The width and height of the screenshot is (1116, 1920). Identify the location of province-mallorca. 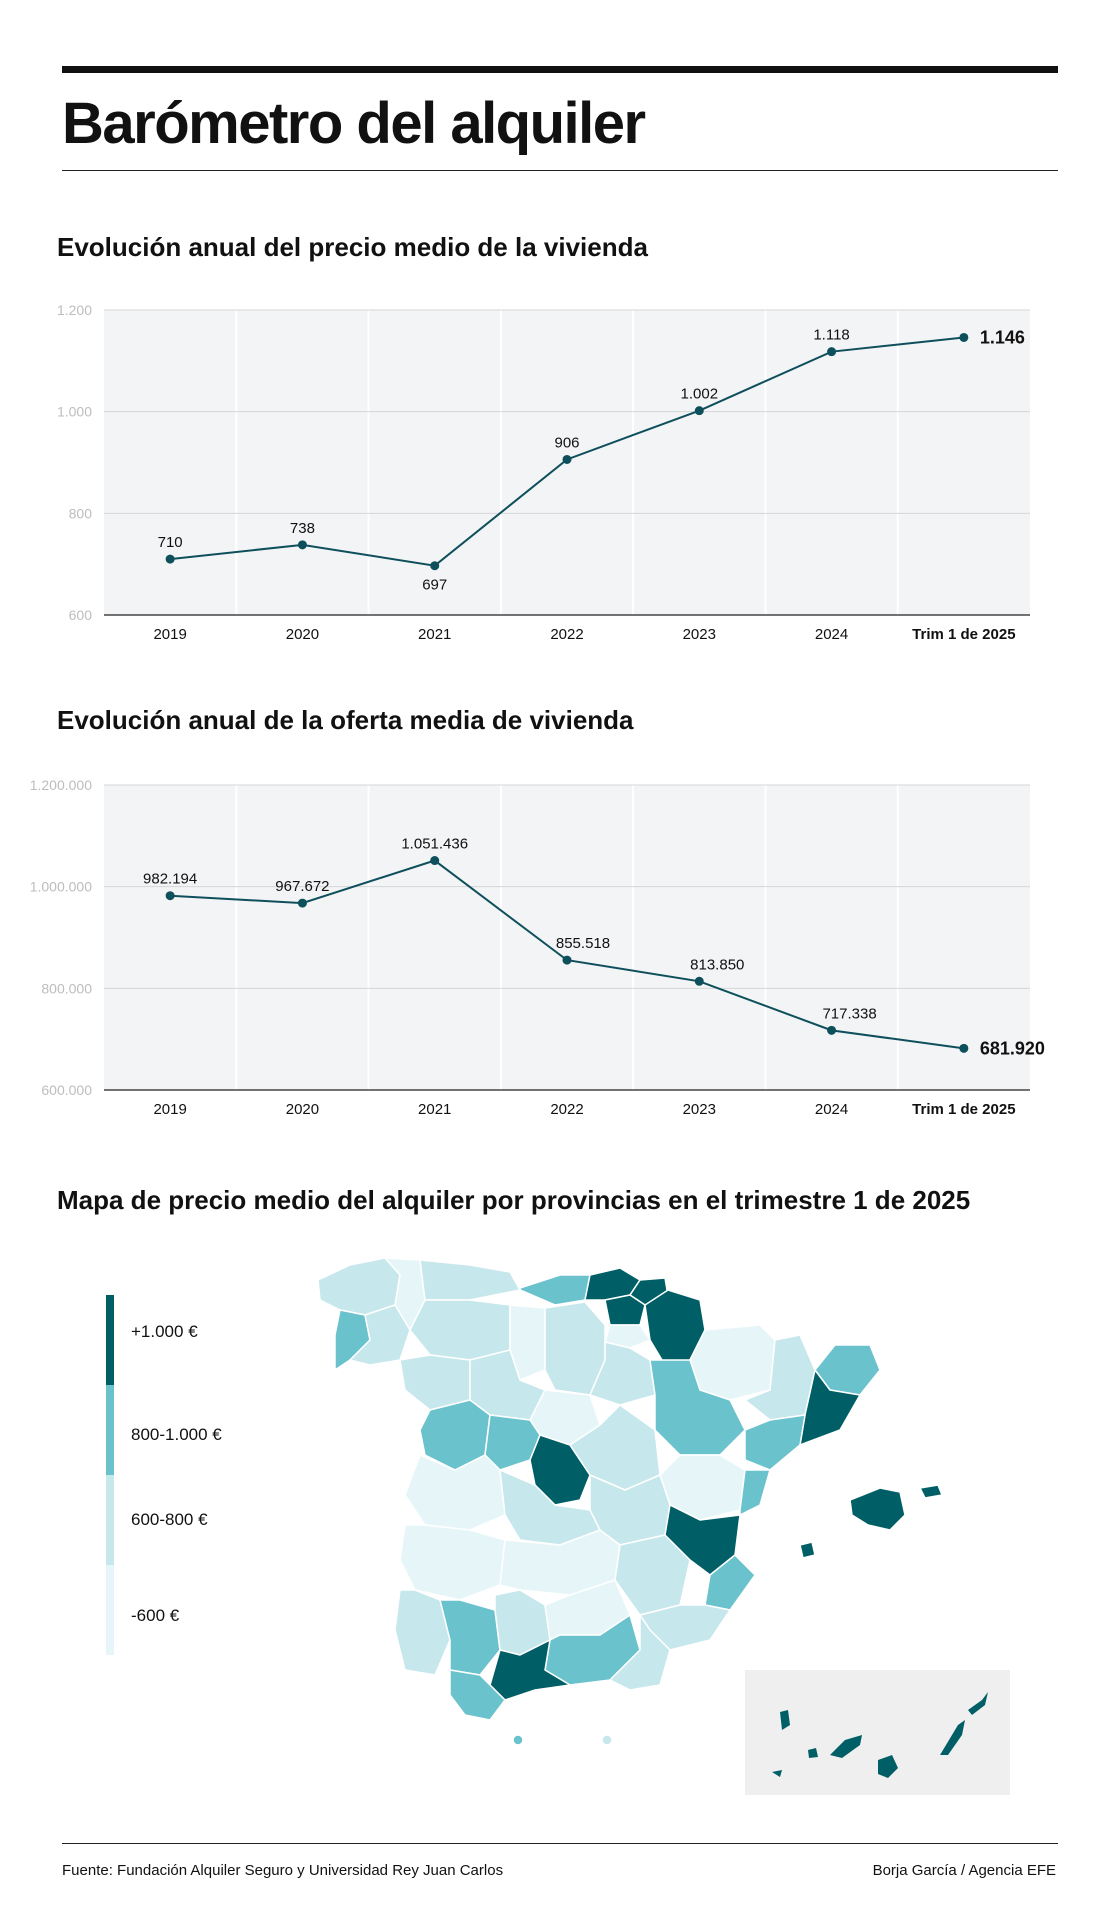
(877, 1509).